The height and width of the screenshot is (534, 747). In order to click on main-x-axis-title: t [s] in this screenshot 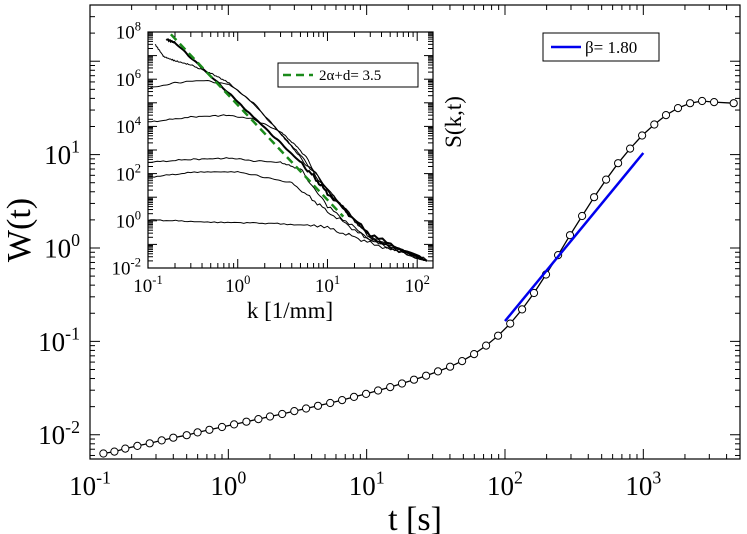, I will do `click(415, 517)`.